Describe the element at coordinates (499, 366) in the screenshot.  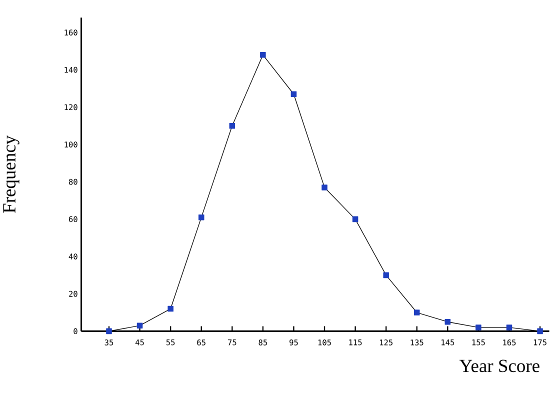
I see `x-axis-title: Year Score` at that location.